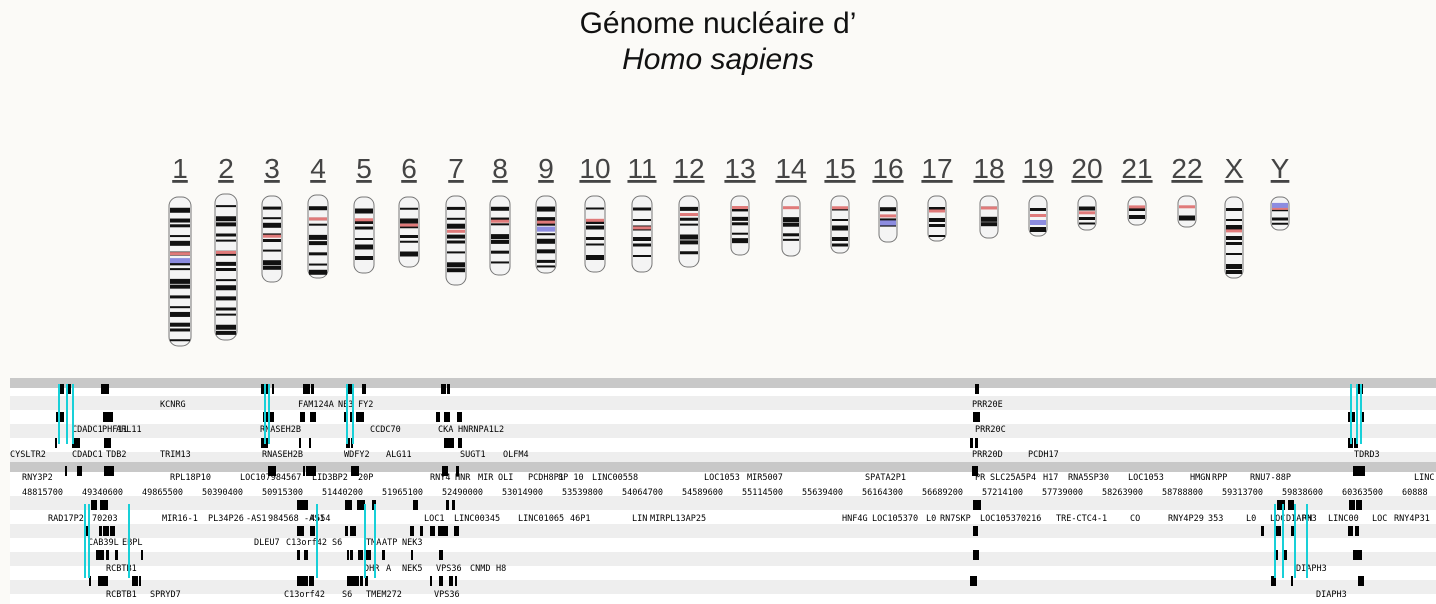 Image resolution: width=1436 pixels, height=604 pixels. What do you see at coordinates (456, 231) in the screenshot?
I see `centromere` at bounding box center [456, 231].